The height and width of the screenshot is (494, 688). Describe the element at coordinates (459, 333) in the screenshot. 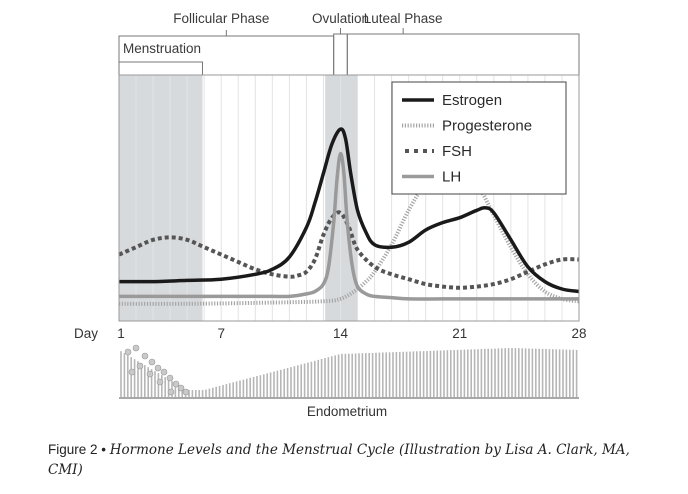

I see `x-tick-label-21: 21` at that location.